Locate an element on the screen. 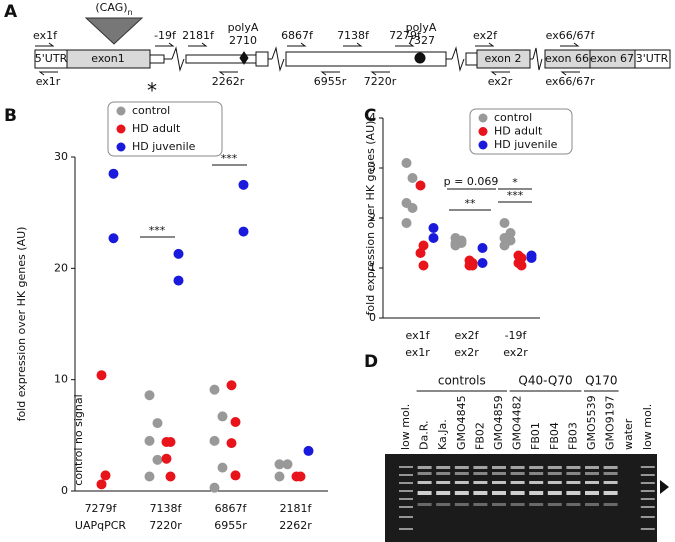  annotation: * is located at coordinates (515, 182).